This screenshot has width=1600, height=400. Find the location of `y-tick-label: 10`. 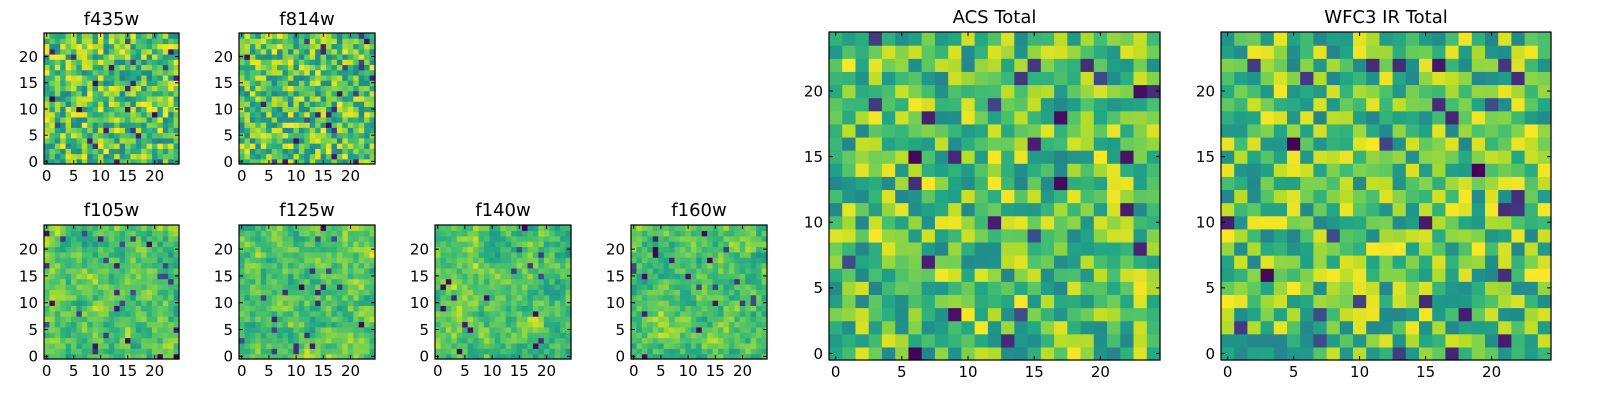

y-tick-label: 10 is located at coordinates (813, 223).